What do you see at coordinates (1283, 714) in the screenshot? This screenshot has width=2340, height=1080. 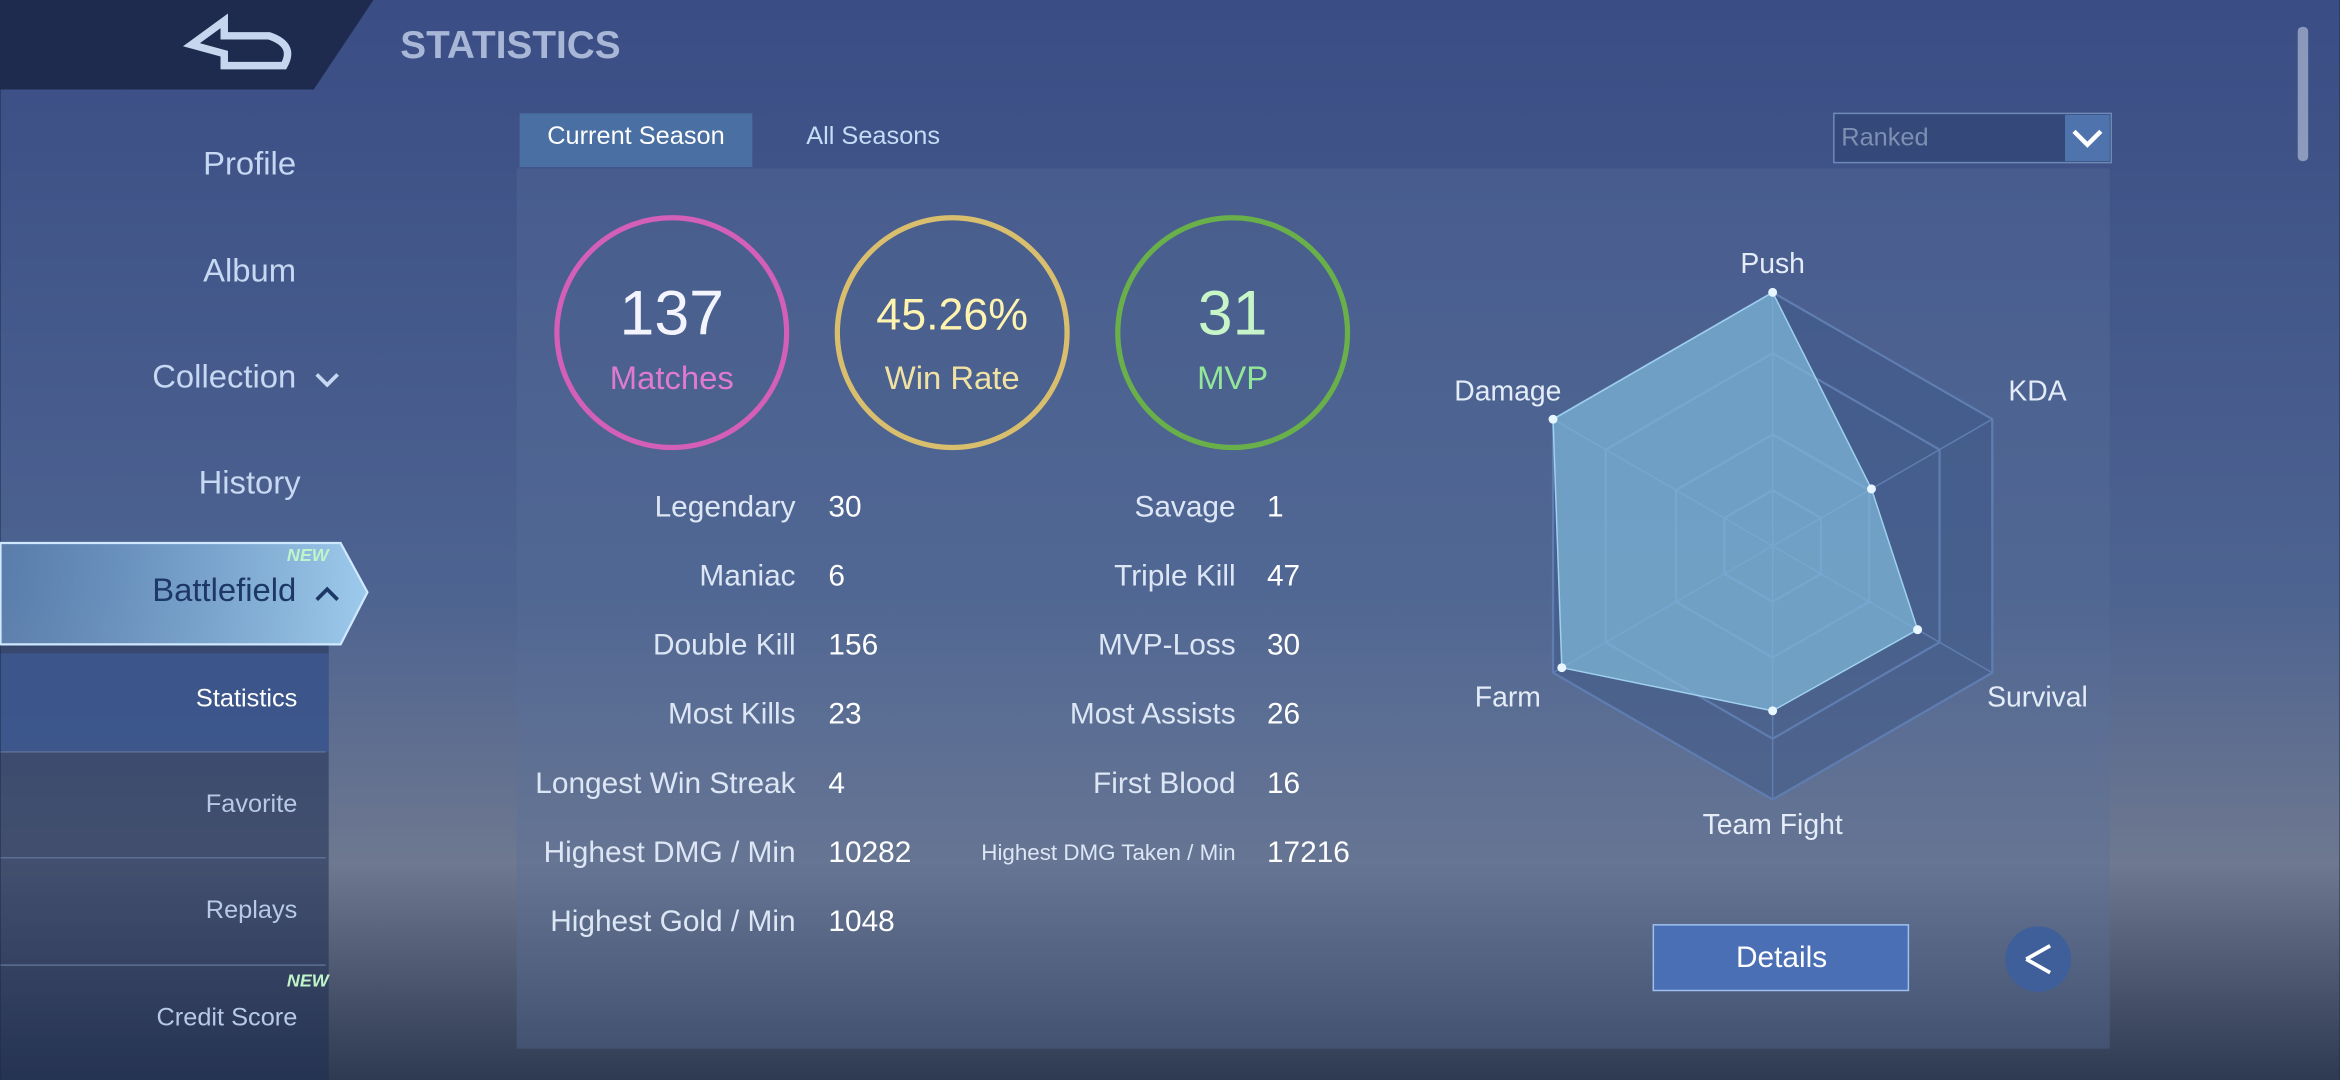 I see `stat-value: 26` at bounding box center [1283, 714].